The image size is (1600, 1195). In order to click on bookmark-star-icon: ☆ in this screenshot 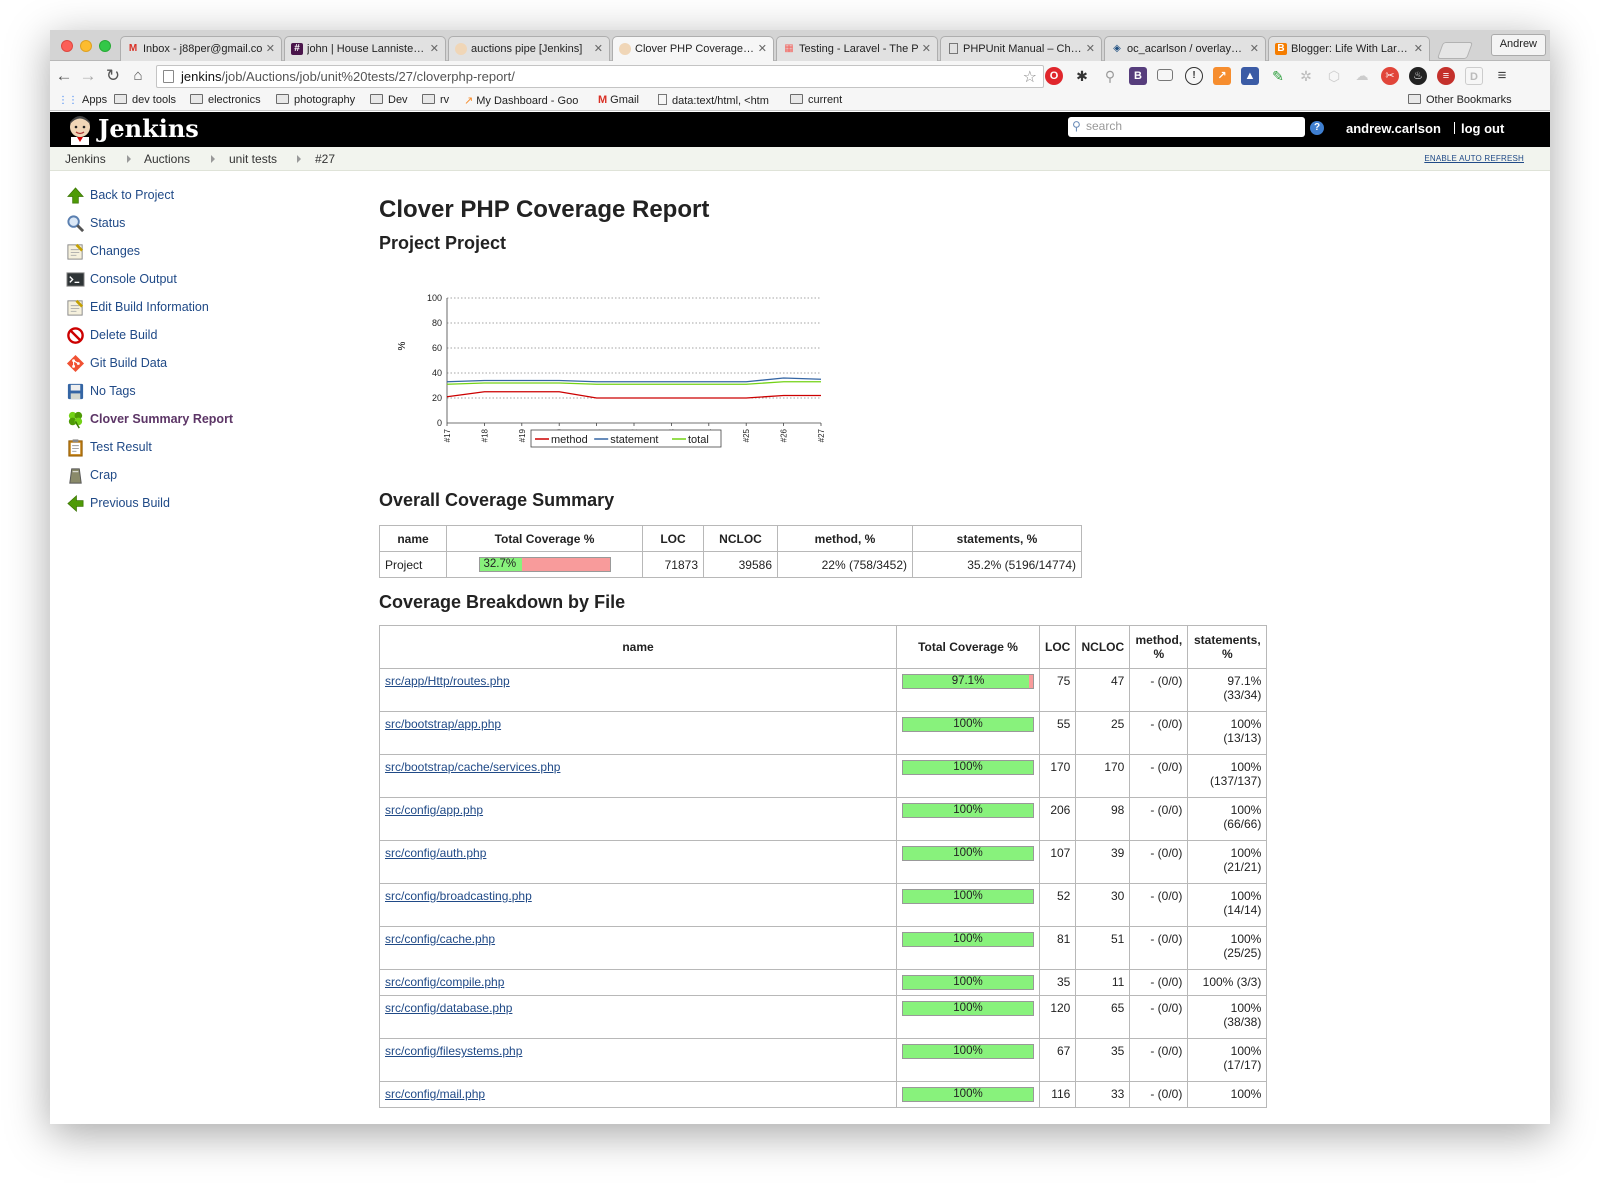, I will do `click(1029, 77)`.